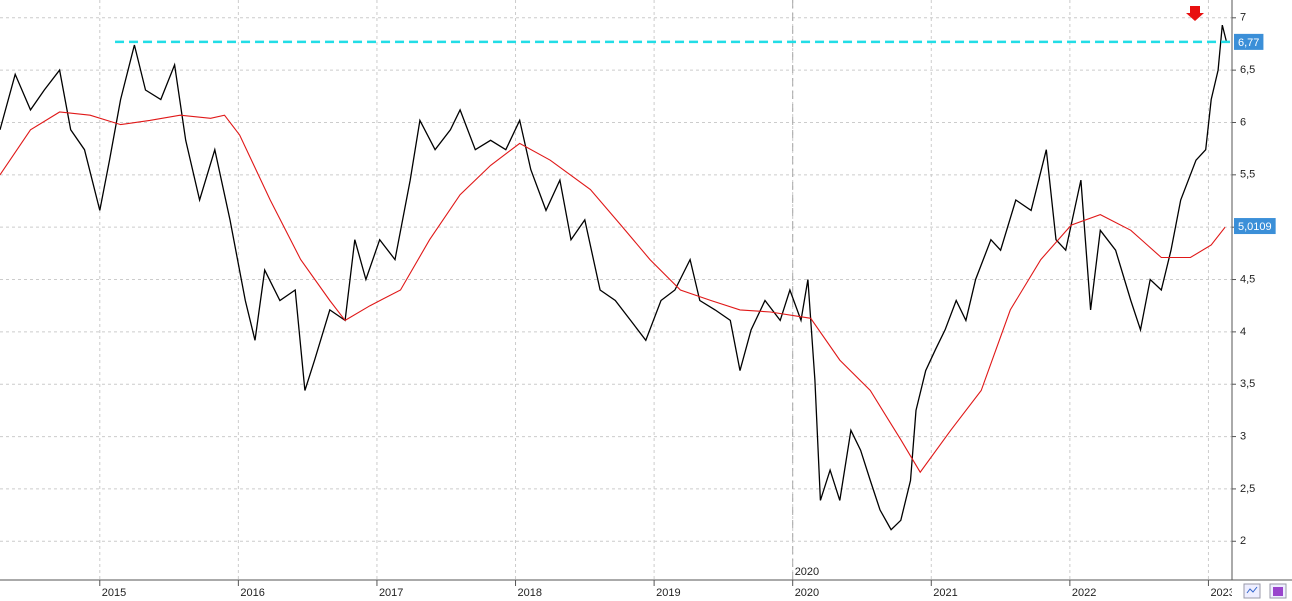 The height and width of the screenshot is (601, 1292). Describe the element at coordinates (391, 593) in the screenshot. I see `x-tick-label: 2017` at that location.